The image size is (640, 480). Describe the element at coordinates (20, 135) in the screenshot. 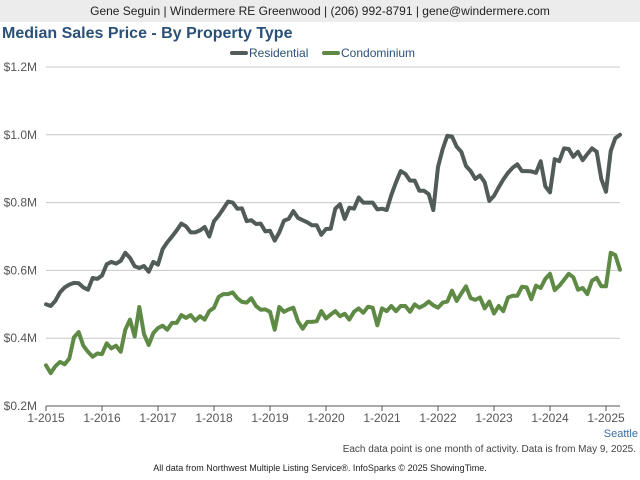

I see `y-tick-label: $1.0M` at that location.